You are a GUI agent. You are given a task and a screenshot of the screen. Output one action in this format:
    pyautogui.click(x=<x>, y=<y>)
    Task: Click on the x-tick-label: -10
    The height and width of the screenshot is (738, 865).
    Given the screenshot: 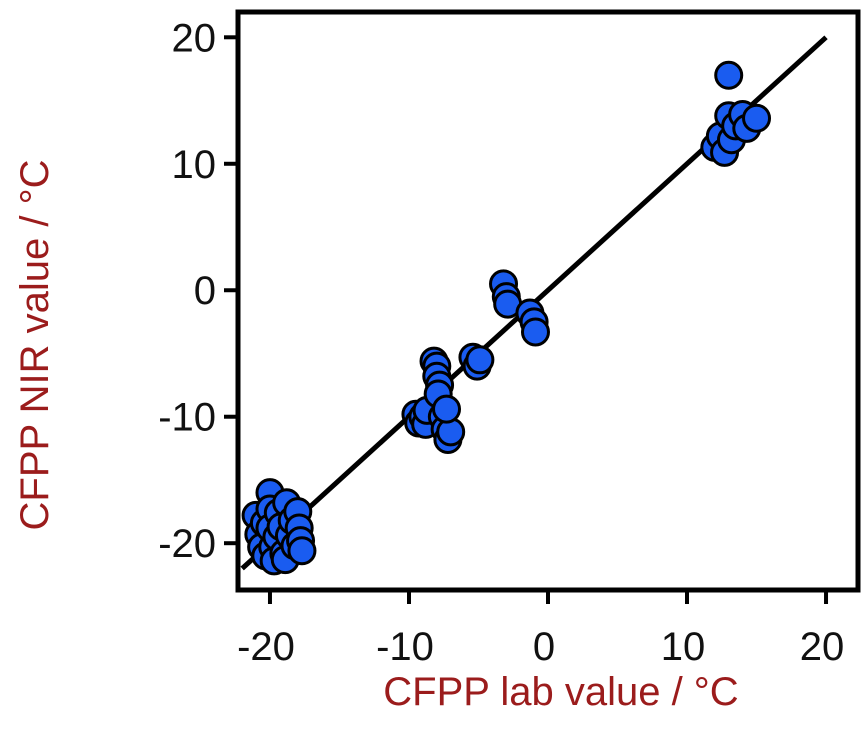 What is the action you would take?
    pyautogui.click(x=405, y=647)
    